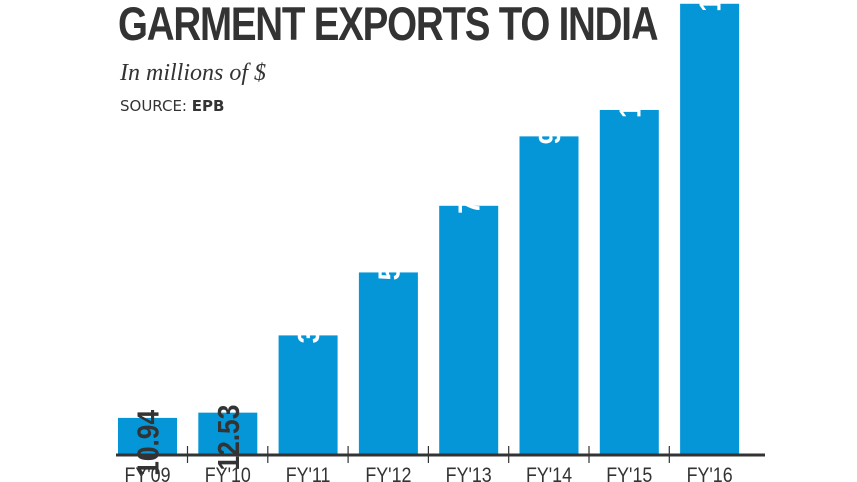 The height and width of the screenshot is (482, 857). I want to click on chart-subtitle: In millions of $, so click(193, 73).